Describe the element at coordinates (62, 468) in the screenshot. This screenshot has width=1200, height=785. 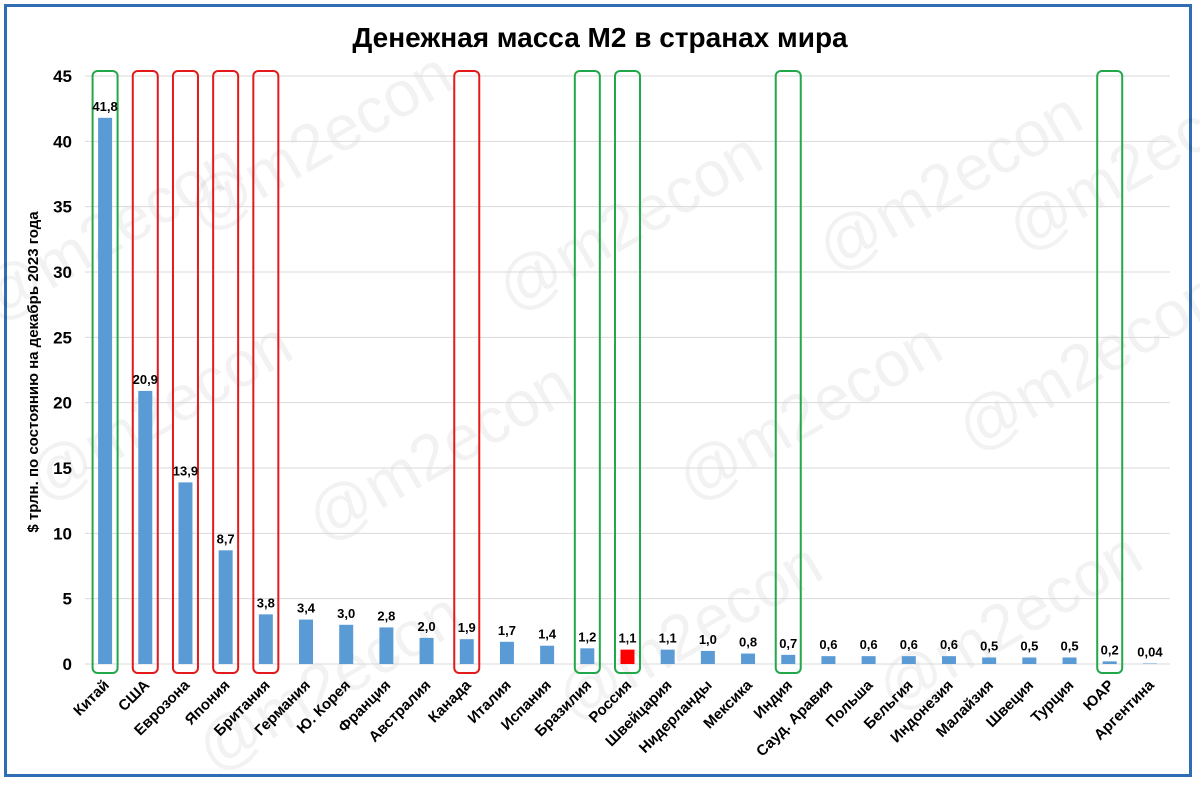
I see `y-tick-label: 15` at that location.